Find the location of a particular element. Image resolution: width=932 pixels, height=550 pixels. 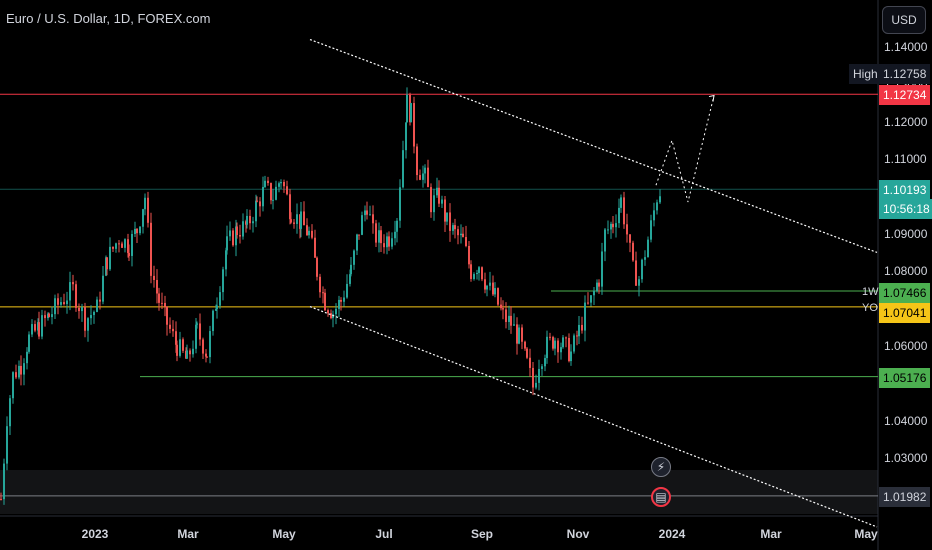

yearly-open-label: YO is located at coordinates (870, 308).